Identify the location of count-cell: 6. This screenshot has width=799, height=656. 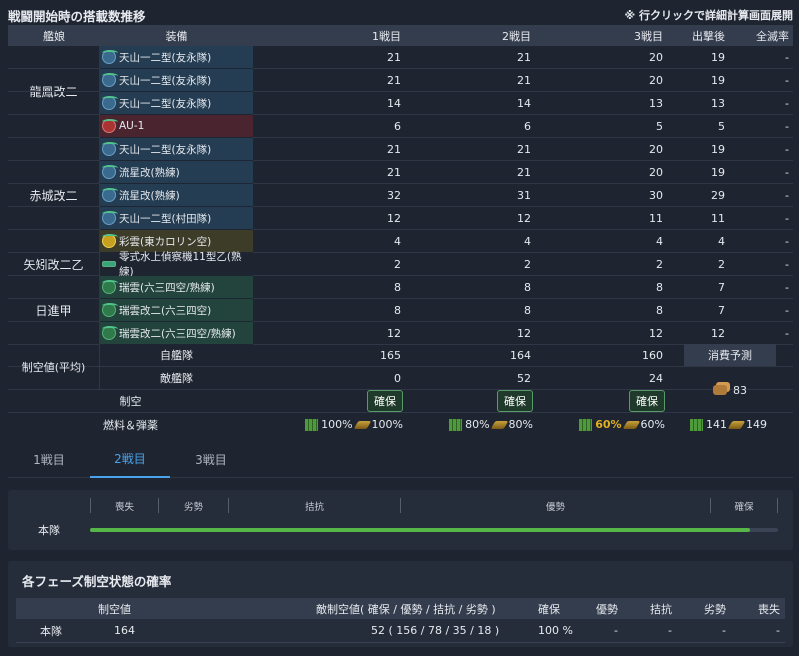
(397, 126).